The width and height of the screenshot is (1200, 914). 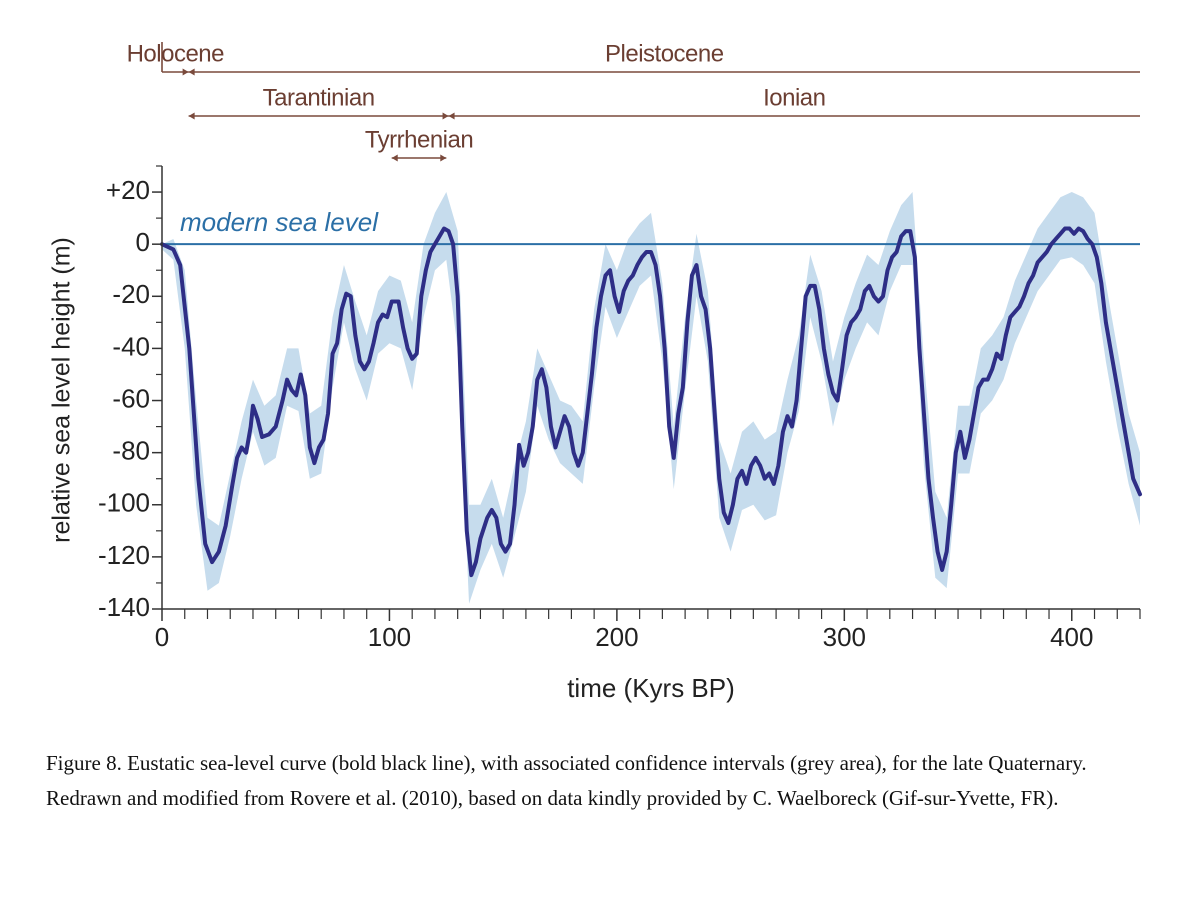 I want to click on y-tick-label: -20, so click(x=131, y=294).